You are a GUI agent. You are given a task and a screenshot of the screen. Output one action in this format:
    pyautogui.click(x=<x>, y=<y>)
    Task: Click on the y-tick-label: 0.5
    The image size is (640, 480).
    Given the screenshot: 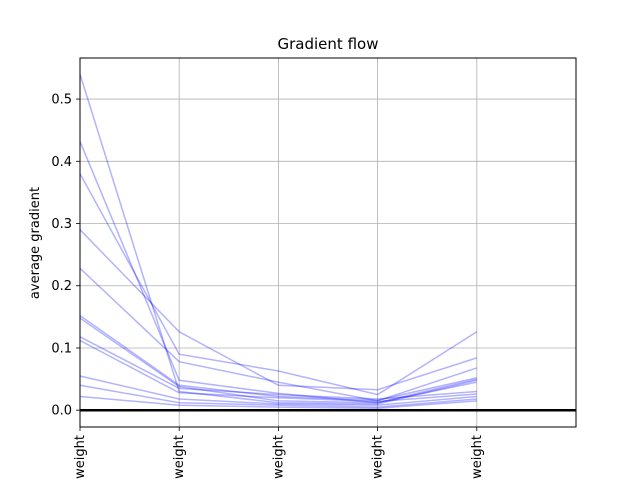 What is the action you would take?
    pyautogui.click(x=61, y=100)
    